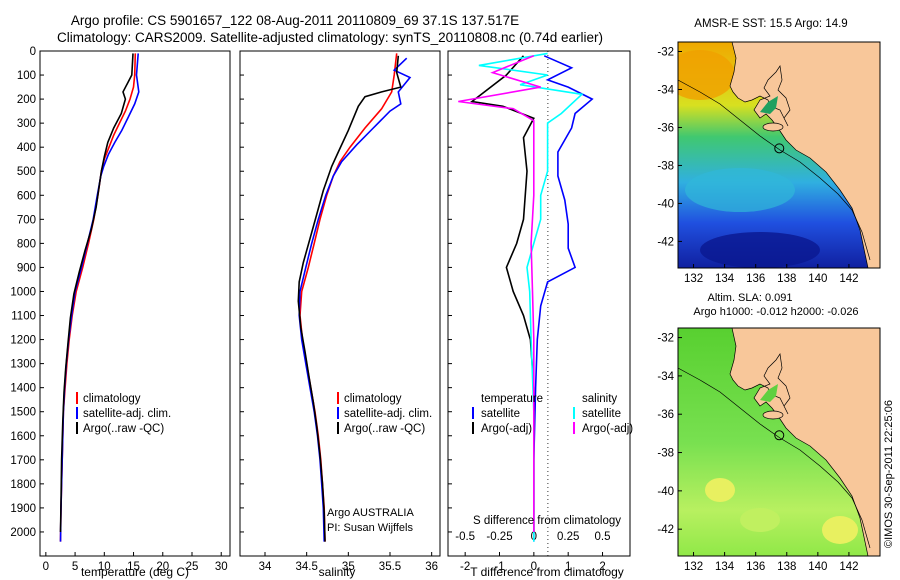 The width and height of the screenshot is (900, 580). Describe the element at coordinates (26, 268) in the screenshot. I see `depth-tick-label: 900` at that location.